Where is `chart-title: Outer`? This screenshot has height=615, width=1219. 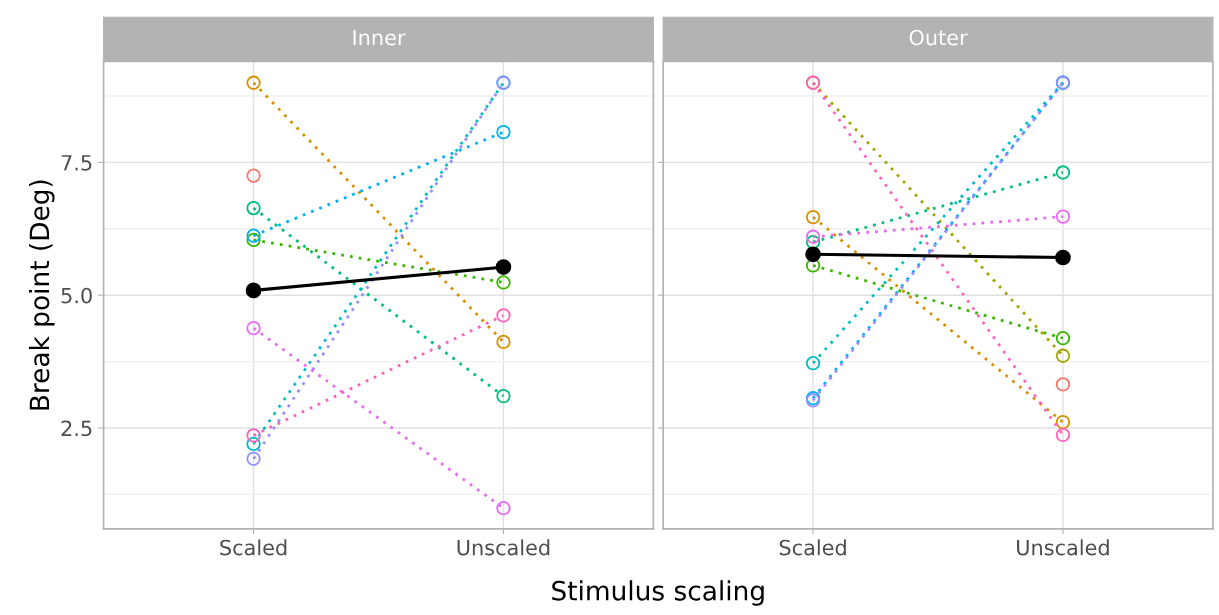 chart-title: Outer is located at coordinates (938, 37).